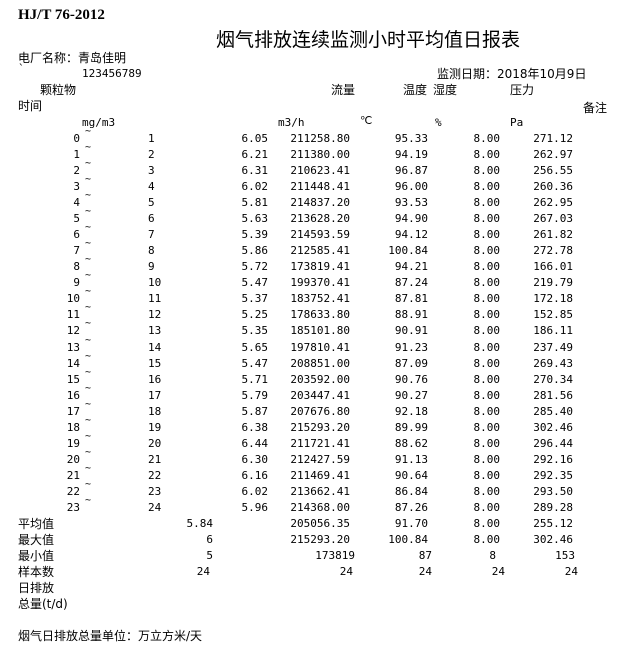  I want to click on dust-value: 5.86, so click(255, 251).